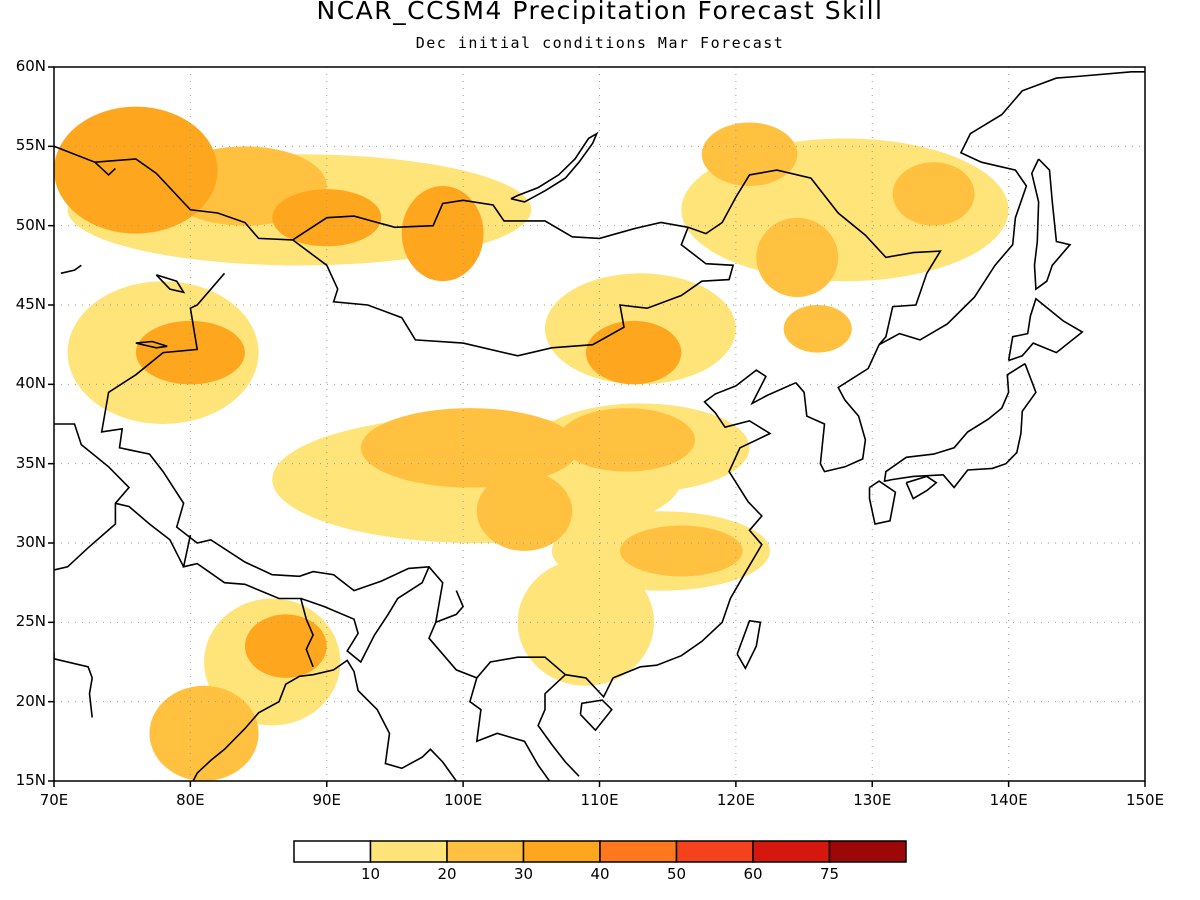  What do you see at coordinates (30, 224) in the screenshot?
I see `lat-label: 50N` at bounding box center [30, 224].